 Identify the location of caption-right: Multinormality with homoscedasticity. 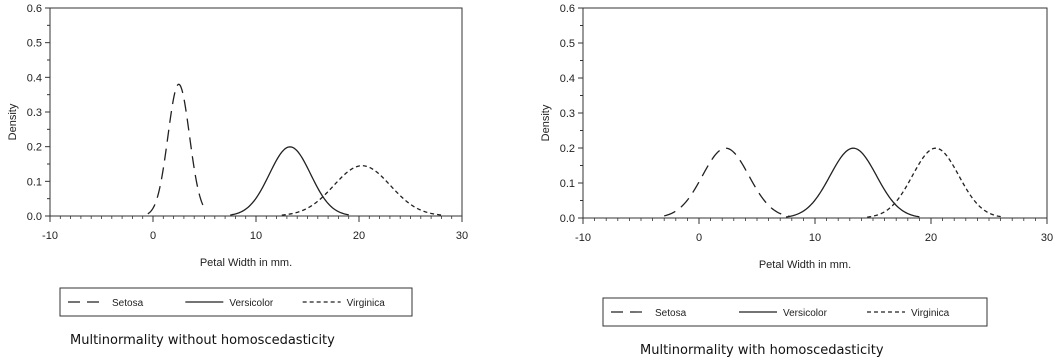
(762, 350).